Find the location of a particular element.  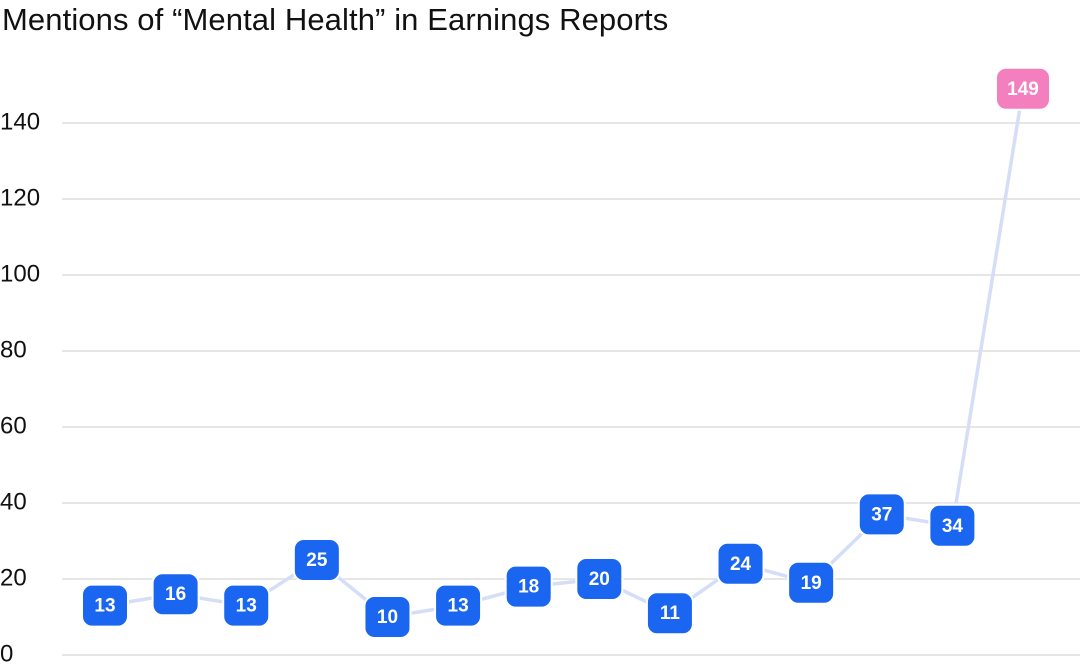

data-label: 20 is located at coordinates (599, 579).